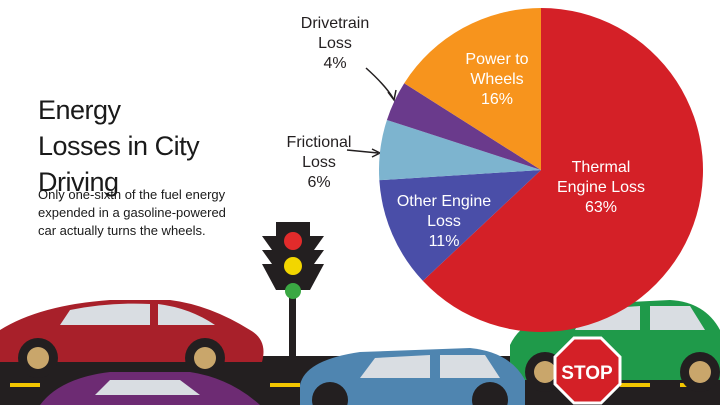 This screenshot has height=405, width=720. What do you see at coordinates (132, 339) in the screenshot?
I see `red-car` at bounding box center [132, 339].